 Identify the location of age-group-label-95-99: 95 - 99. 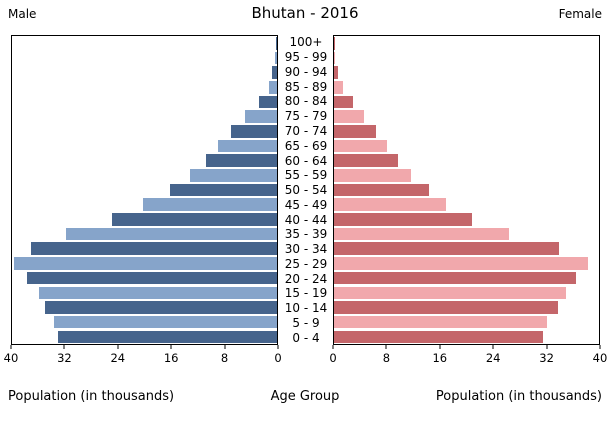
(306, 57).